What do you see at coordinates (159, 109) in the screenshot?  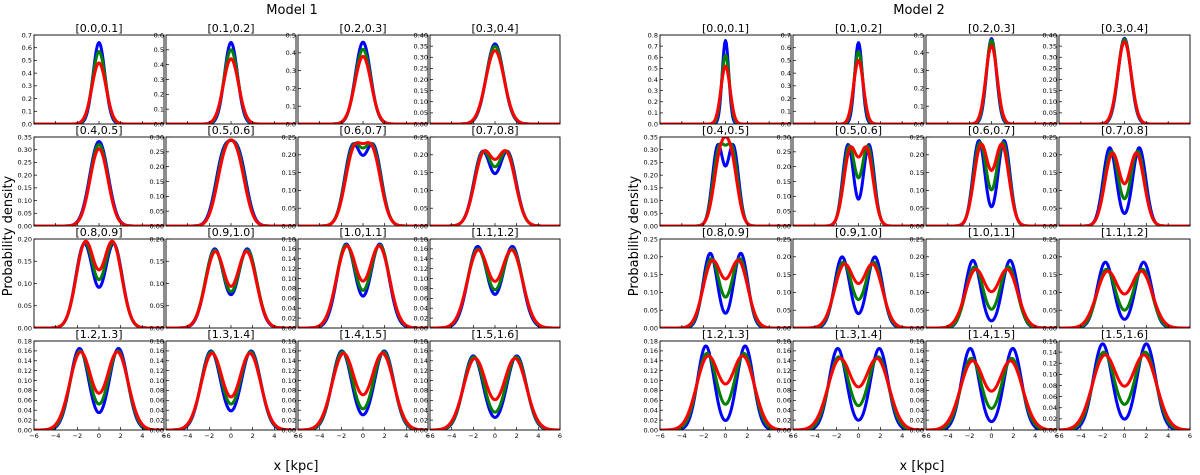 I see `y-tick-label: 0.1` at bounding box center [159, 109].